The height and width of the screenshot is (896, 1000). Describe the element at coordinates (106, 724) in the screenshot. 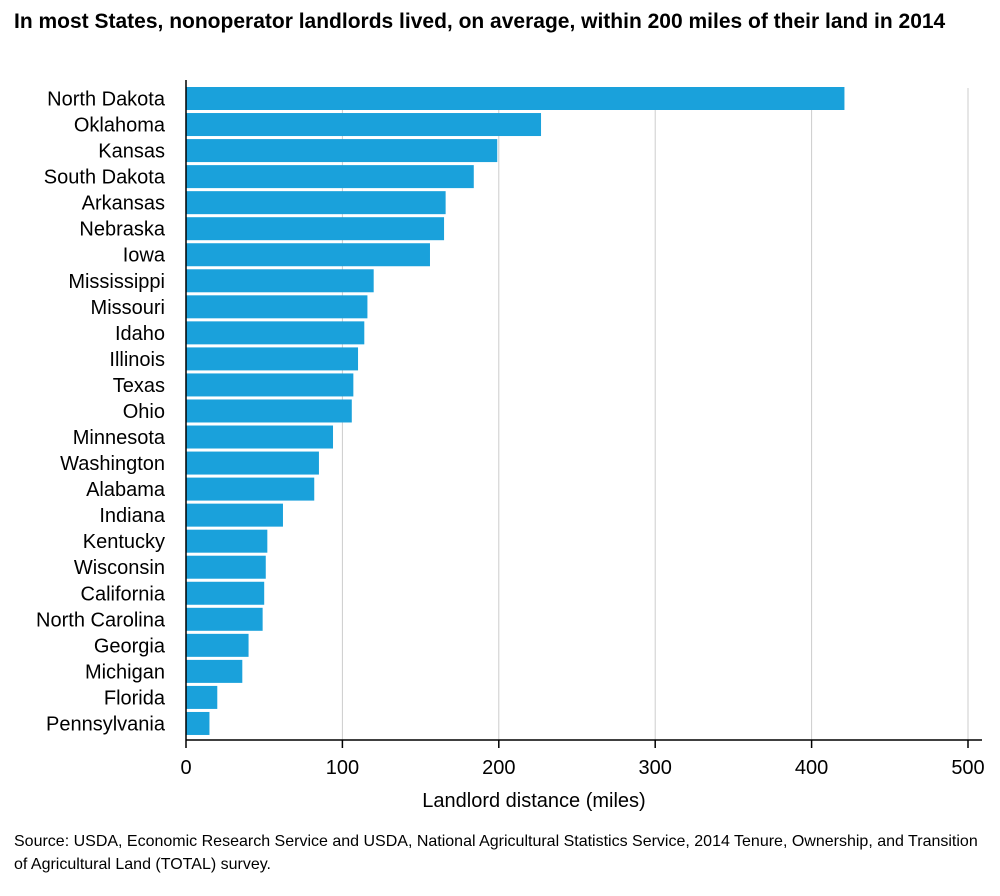

I see `category-label-pennsylvania: Pennsylvania` at that location.